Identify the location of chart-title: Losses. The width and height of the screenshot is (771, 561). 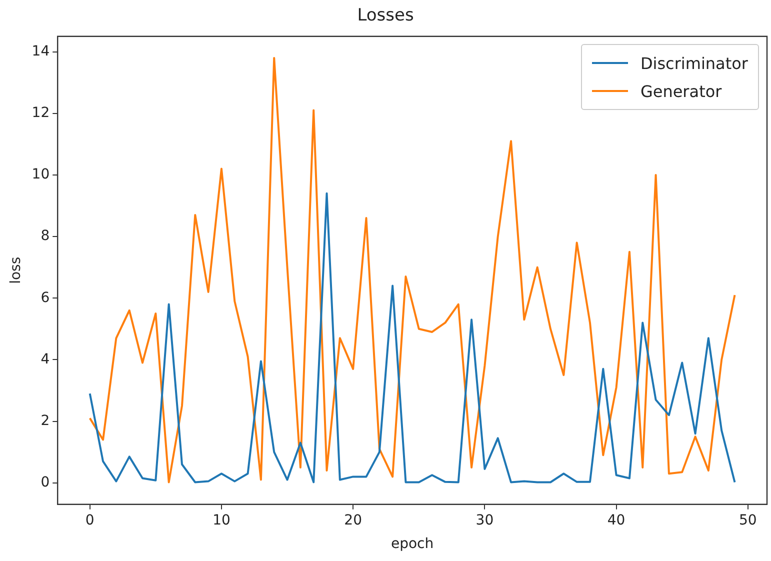
(385, 16).